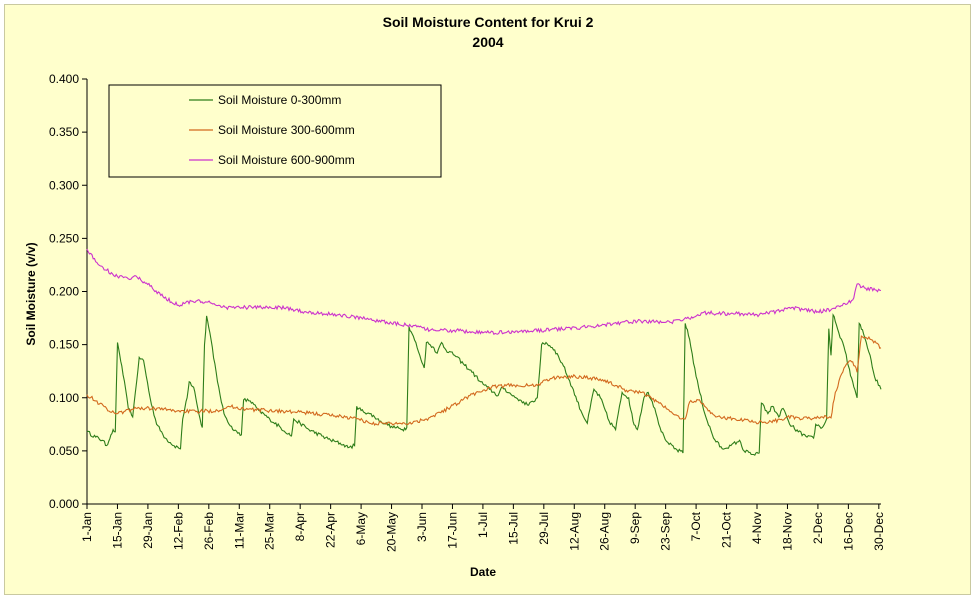  Describe the element at coordinates (270, 531) in the screenshot. I see `x-tick-label: 25-Mar` at that location.